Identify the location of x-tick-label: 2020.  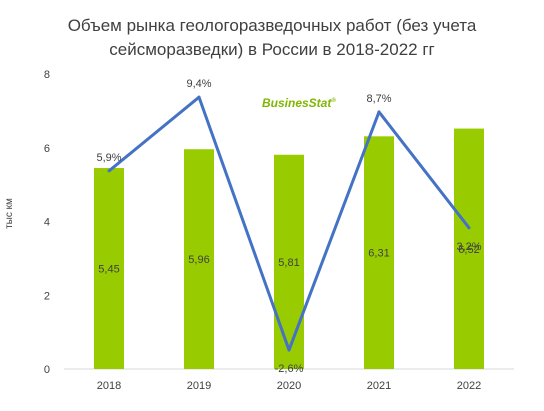
(289, 386).